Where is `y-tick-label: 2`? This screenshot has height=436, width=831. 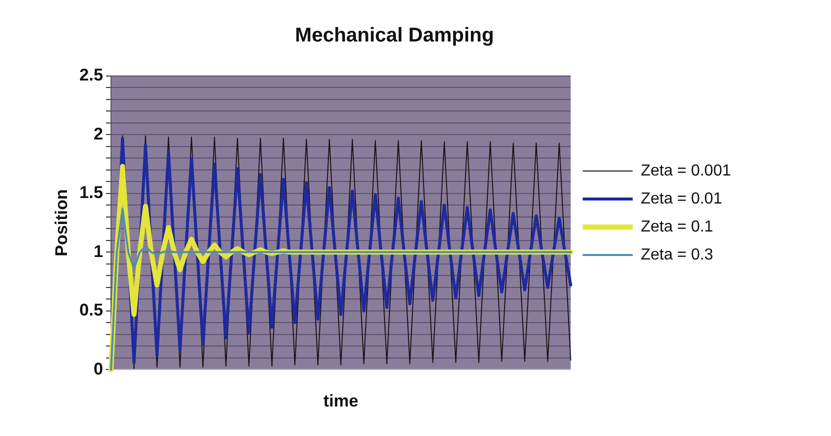
y-tick-label: 2 is located at coordinates (99, 134).